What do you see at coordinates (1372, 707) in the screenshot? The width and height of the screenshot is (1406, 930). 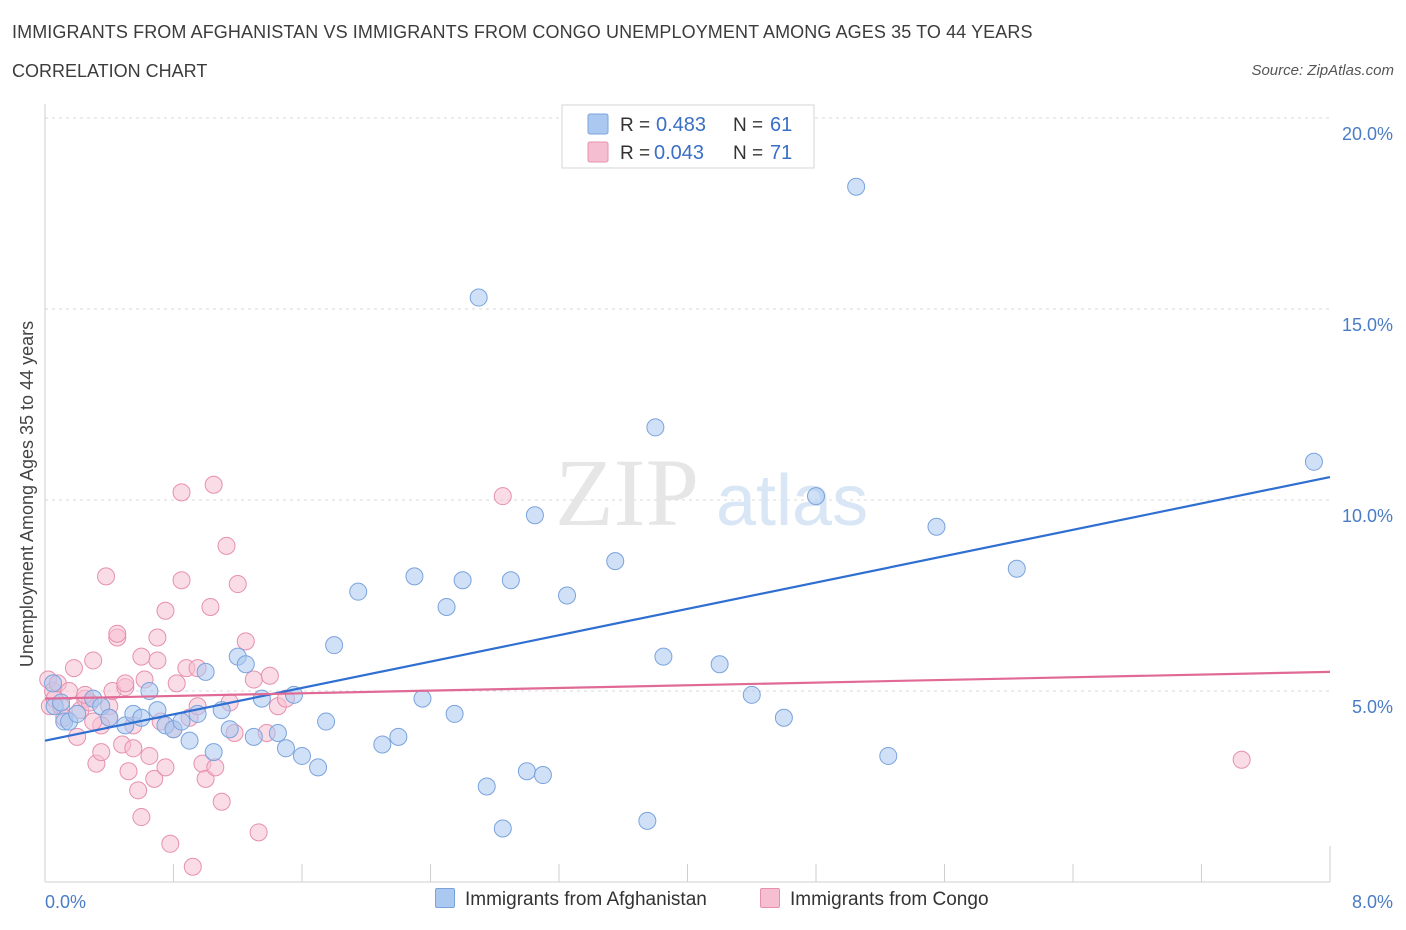 I see `y-tick-label: 5.0%` at bounding box center [1372, 707].